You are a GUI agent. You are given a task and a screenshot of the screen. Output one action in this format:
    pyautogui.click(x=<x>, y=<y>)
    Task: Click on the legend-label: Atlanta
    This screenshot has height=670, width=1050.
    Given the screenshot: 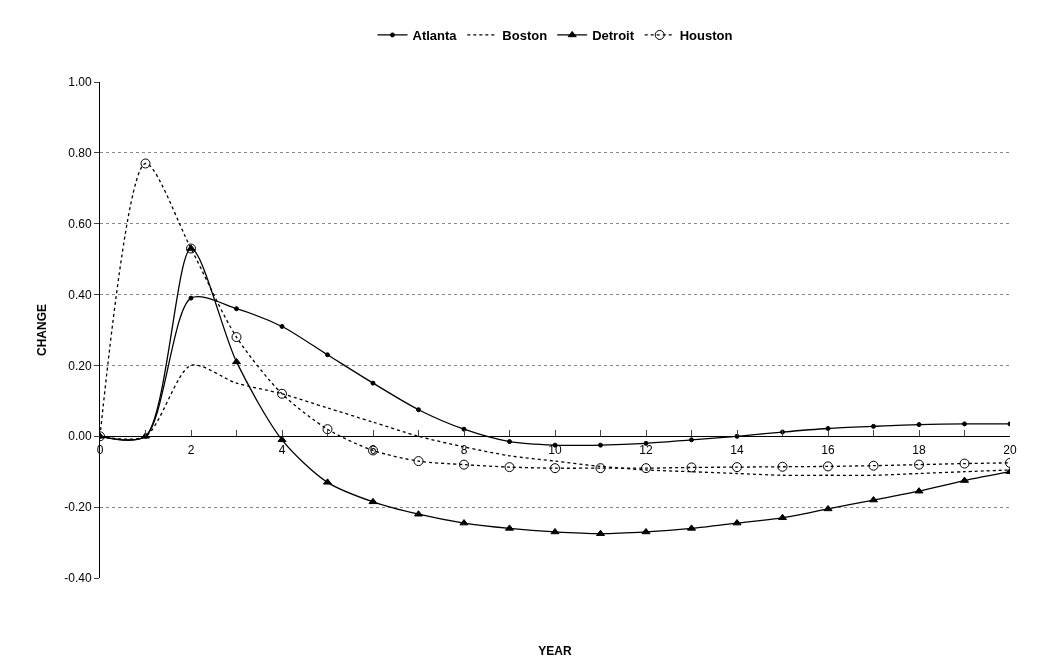 What is the action you would take?
    pyautogui.click(x=435, y=36)
    